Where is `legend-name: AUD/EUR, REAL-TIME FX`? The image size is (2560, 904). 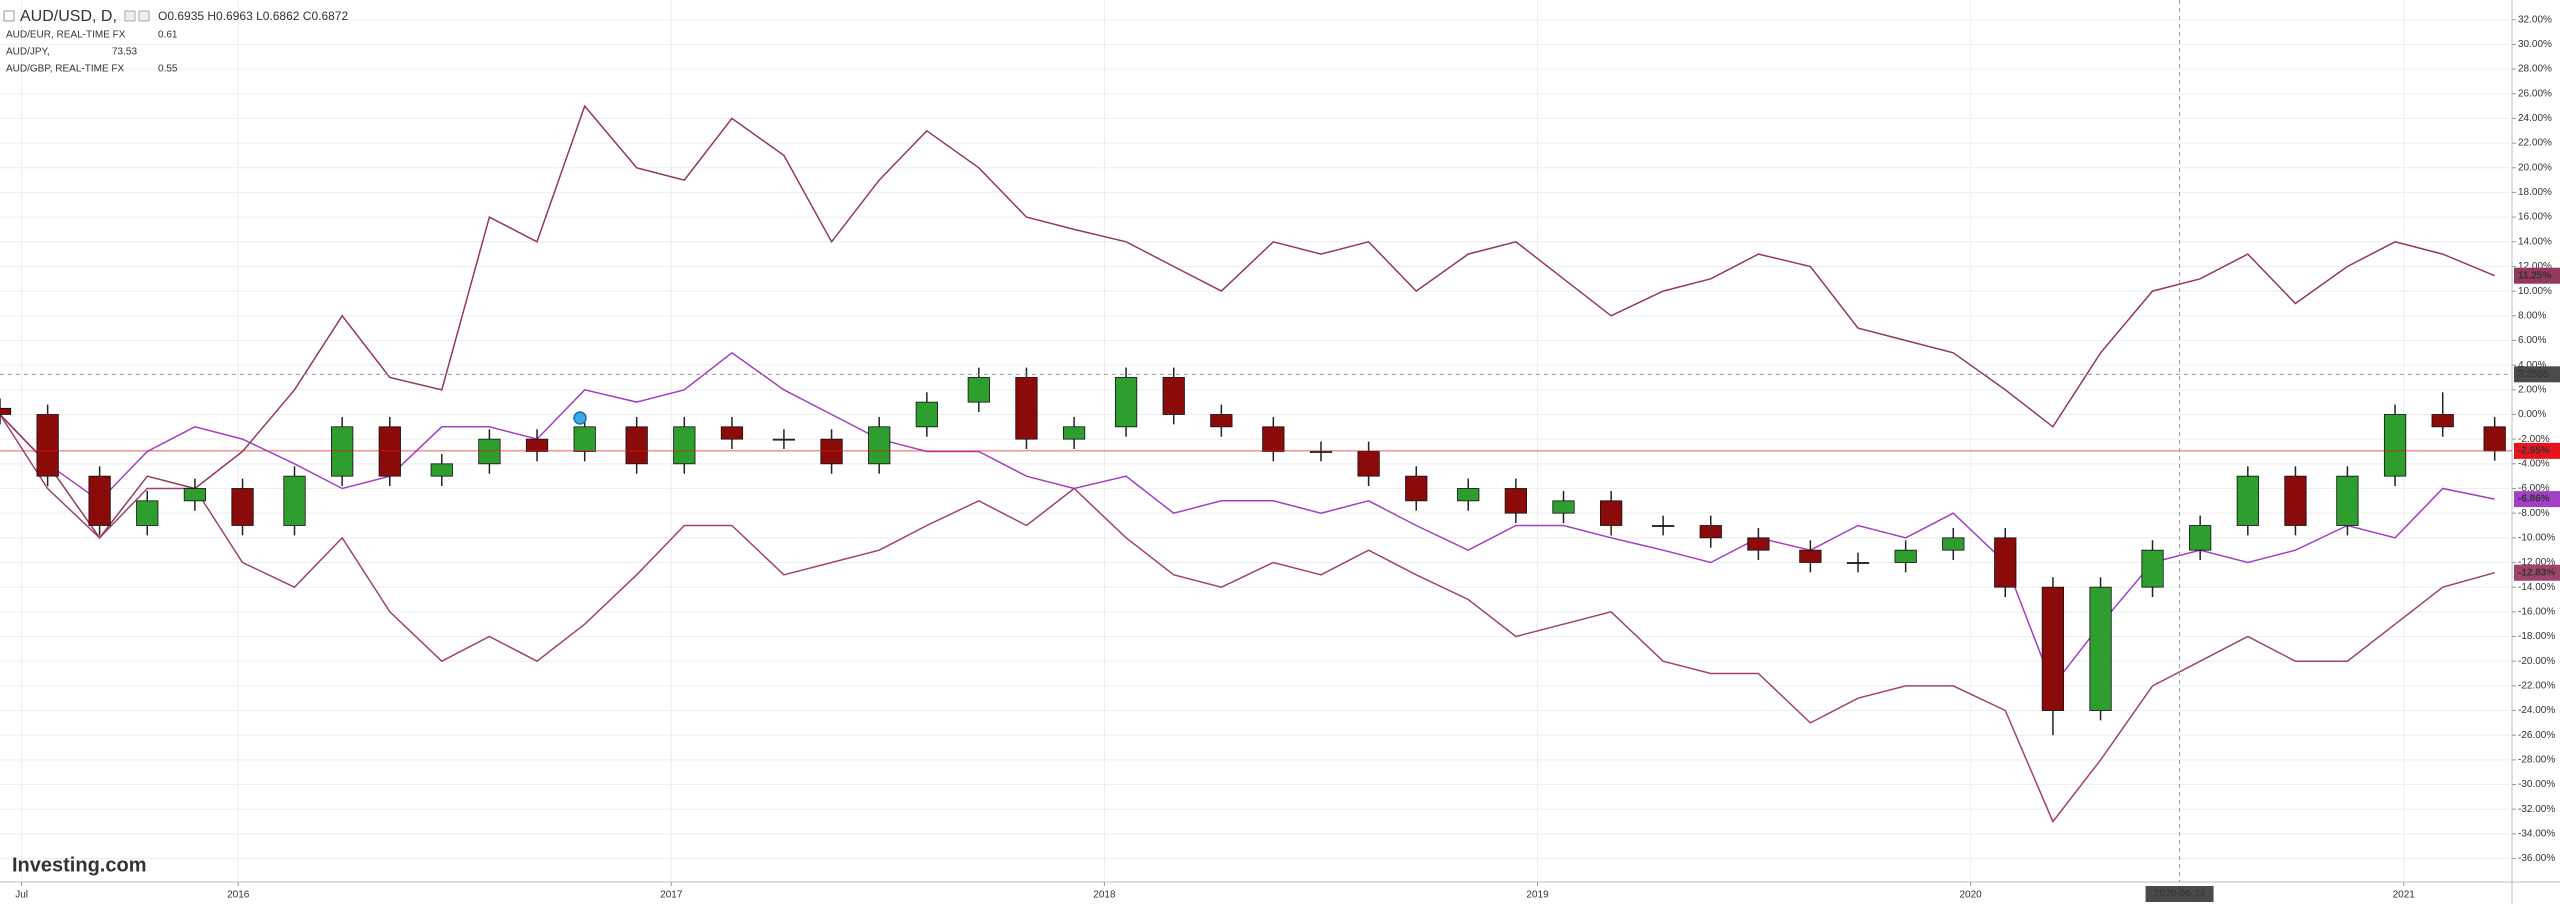
legend-name: AUD/EUR, REAL-TIME FX is located at coordinates (66, 35).